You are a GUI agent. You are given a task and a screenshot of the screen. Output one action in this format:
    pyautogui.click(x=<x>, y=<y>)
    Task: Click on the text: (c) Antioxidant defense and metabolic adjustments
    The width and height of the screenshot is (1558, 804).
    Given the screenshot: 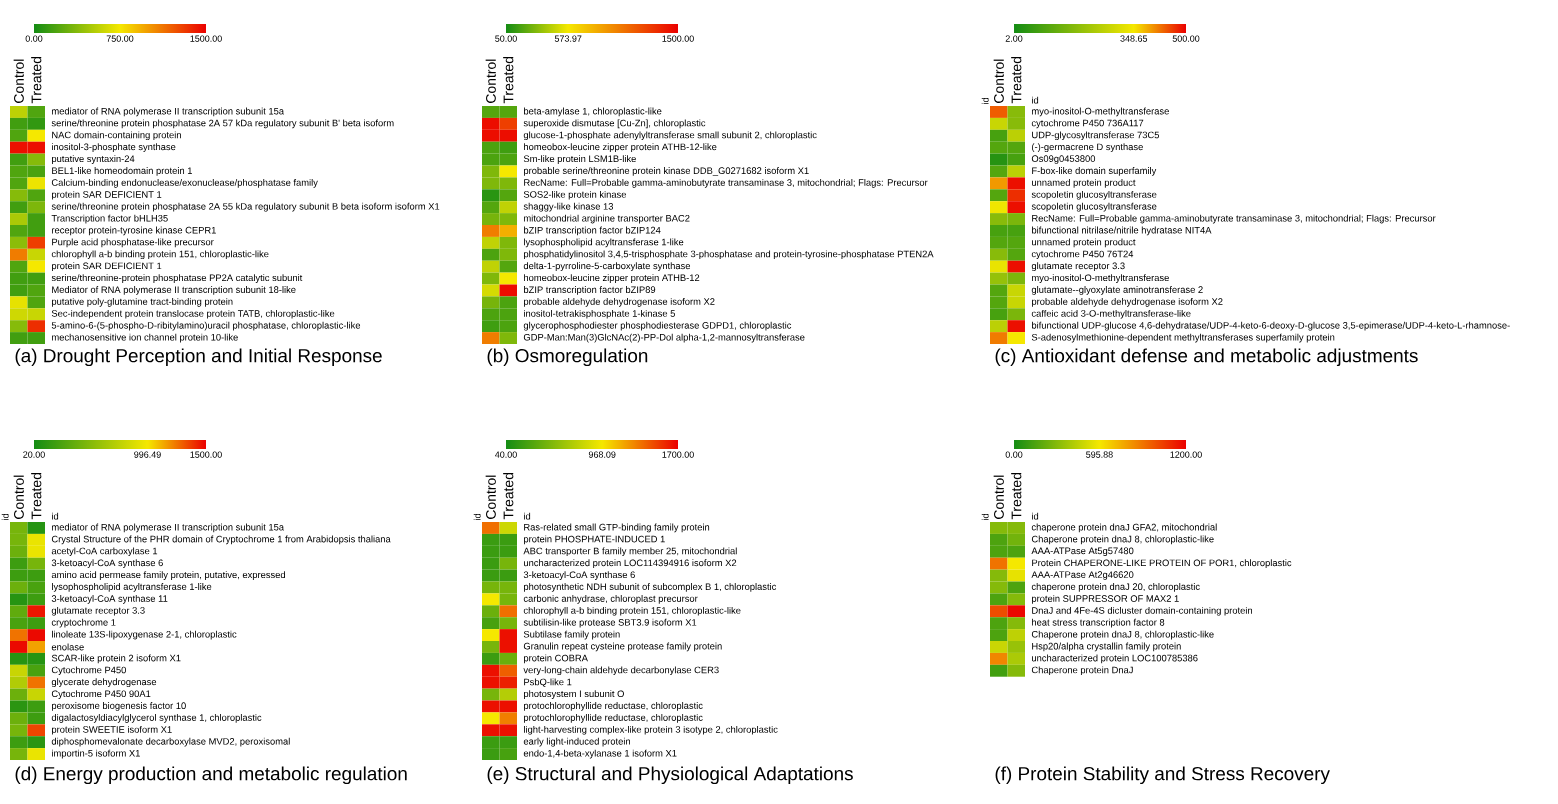 What is the action you would take?
    pyautogui.click(x=1206, y=357)
    